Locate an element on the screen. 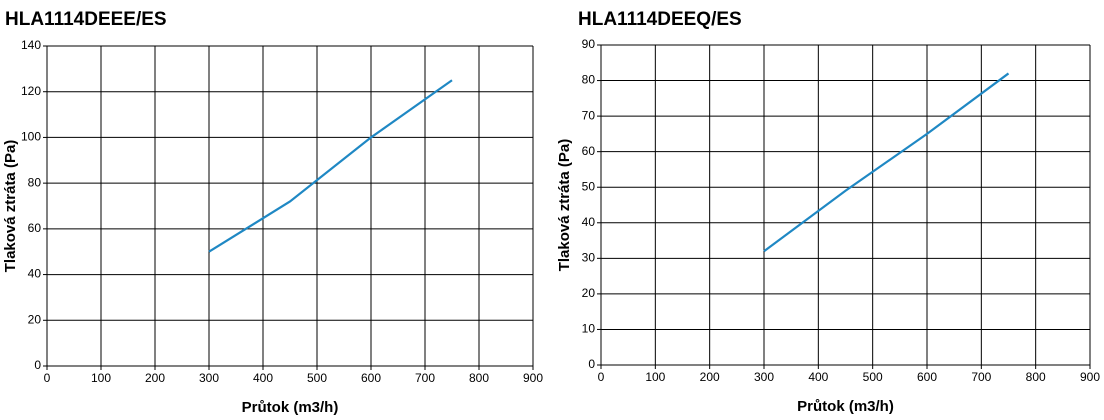 This screenshot has width=1104, height=420. chart-title: HLA1114DEEE/ES is located at coordinates (86, 19).